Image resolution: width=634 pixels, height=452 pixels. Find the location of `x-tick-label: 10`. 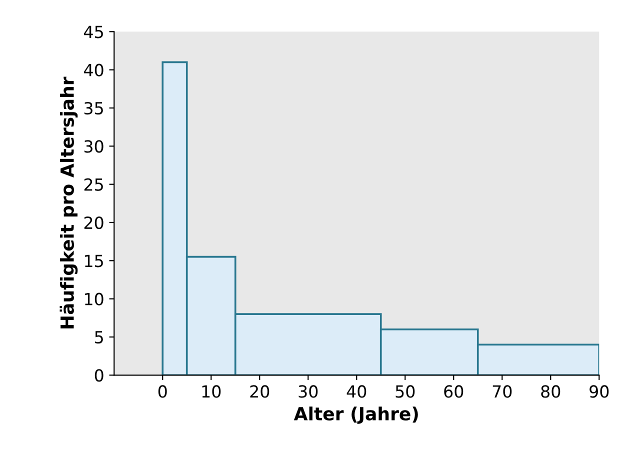

x-tick-label: 10 is located at coordinates (211, 391).